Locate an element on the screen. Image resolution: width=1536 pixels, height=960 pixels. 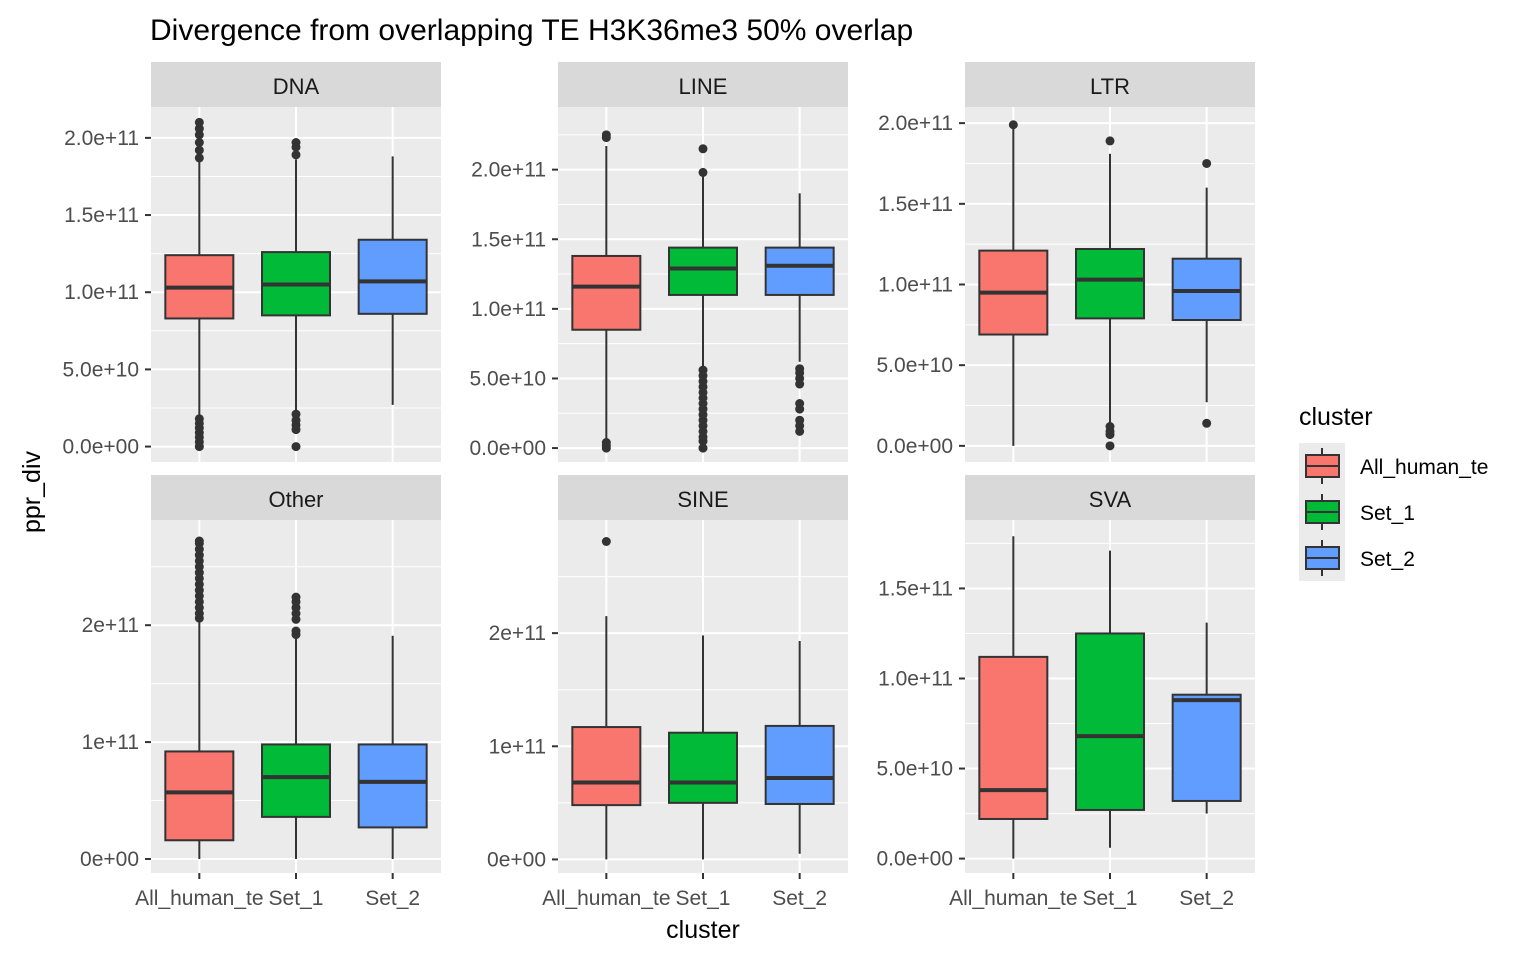
x-tick-label: Set_2 is located at coordinates (799, 898).